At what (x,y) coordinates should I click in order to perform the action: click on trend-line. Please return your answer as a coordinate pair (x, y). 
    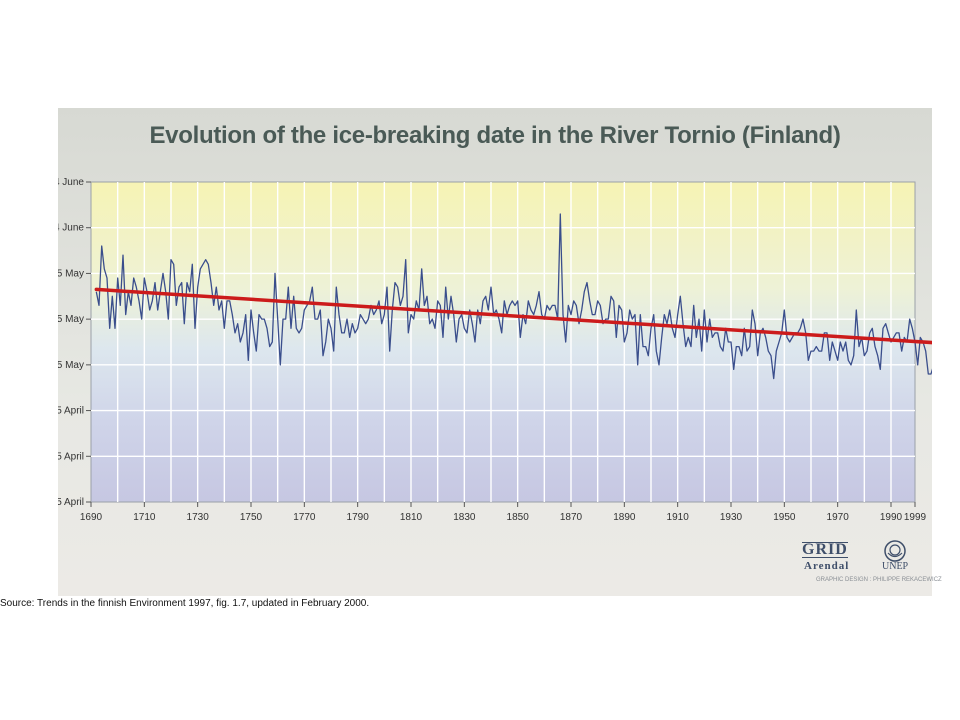
    Looking at the image, I should click on (513, 316).